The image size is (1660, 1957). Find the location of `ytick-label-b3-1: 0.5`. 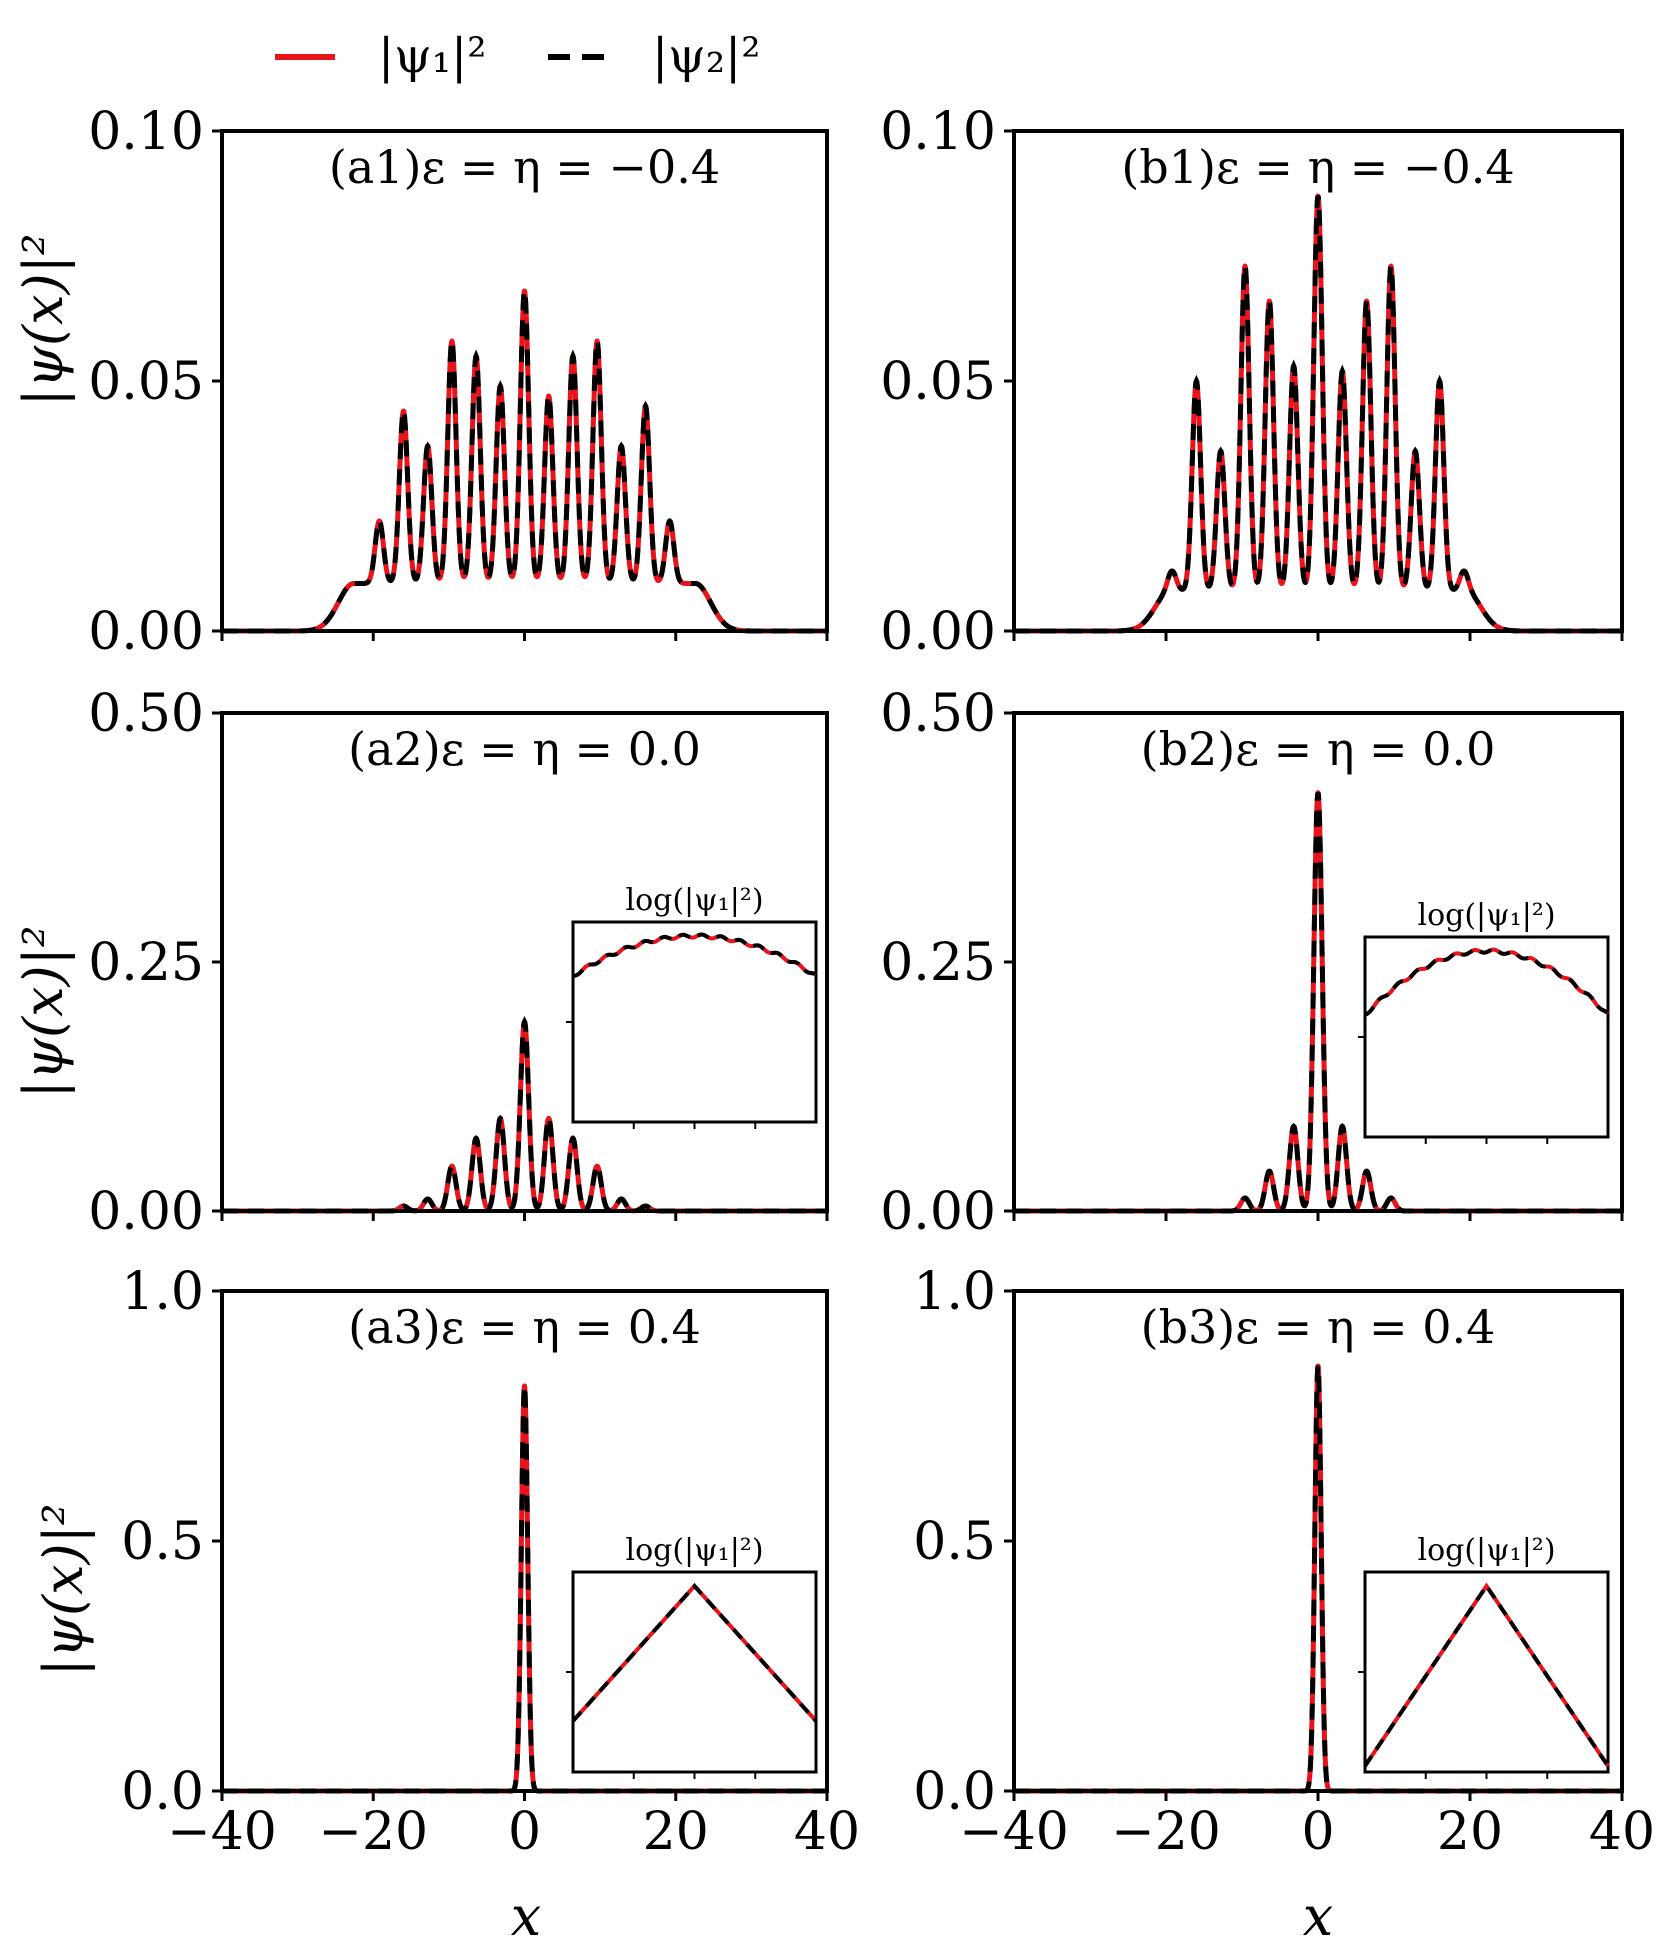

ytick-label-b3-1: 0.5 is located at coordinates (954, 1542).